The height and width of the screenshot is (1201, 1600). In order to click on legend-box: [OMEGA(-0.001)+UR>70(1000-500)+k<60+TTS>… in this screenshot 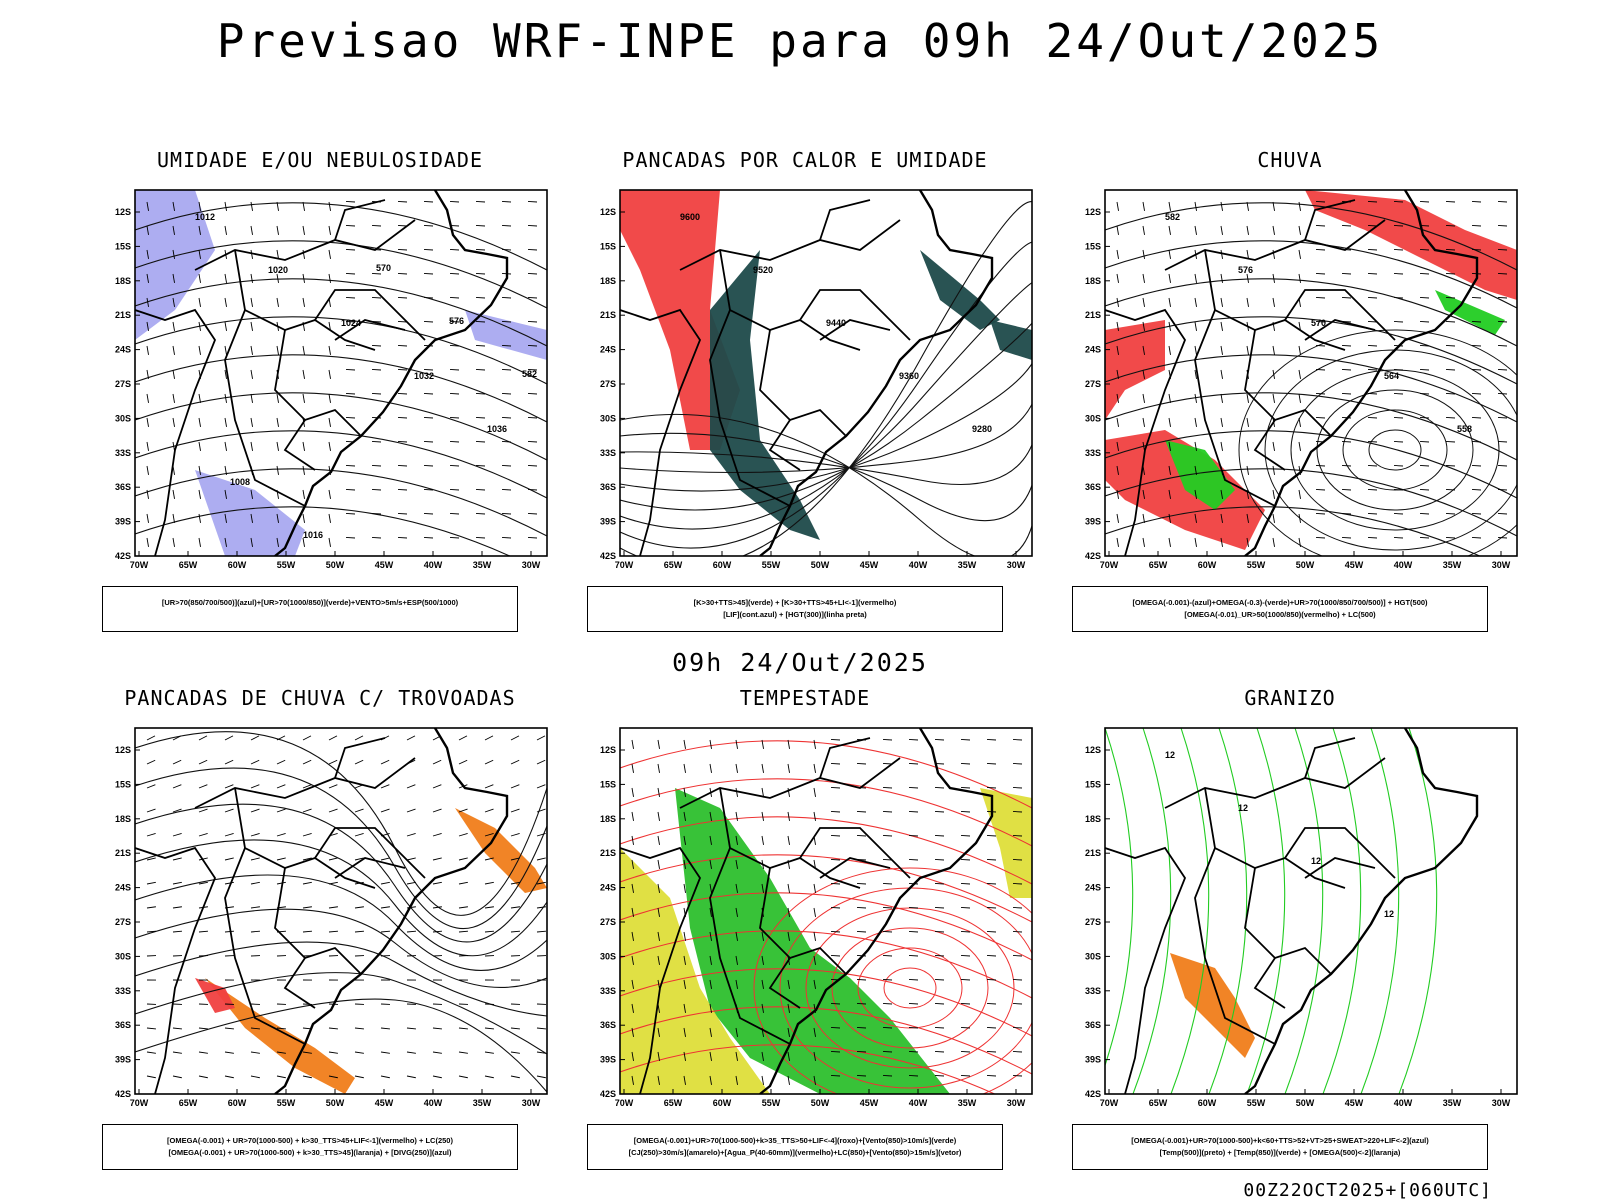, I will do `click(1280, 1147)`.